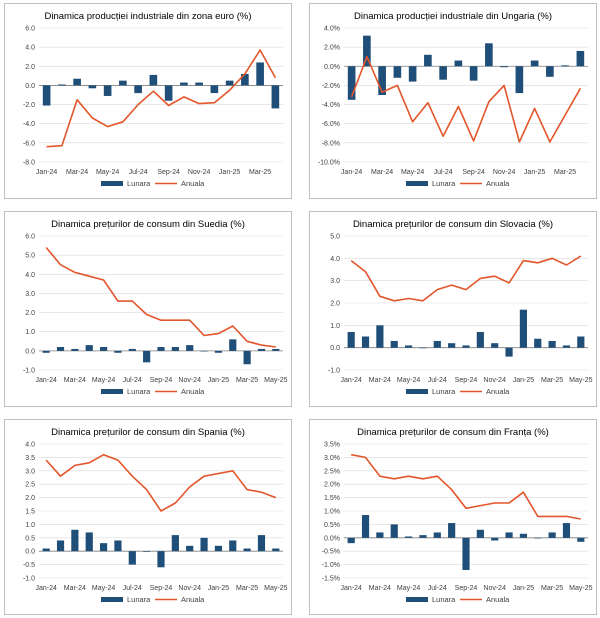 Image resolution: width=600 pixels, height=618 pixels. Describe the element at coordinates (30, 485) in the screenshot. I see `y-tick-label: 2.5` at that location.